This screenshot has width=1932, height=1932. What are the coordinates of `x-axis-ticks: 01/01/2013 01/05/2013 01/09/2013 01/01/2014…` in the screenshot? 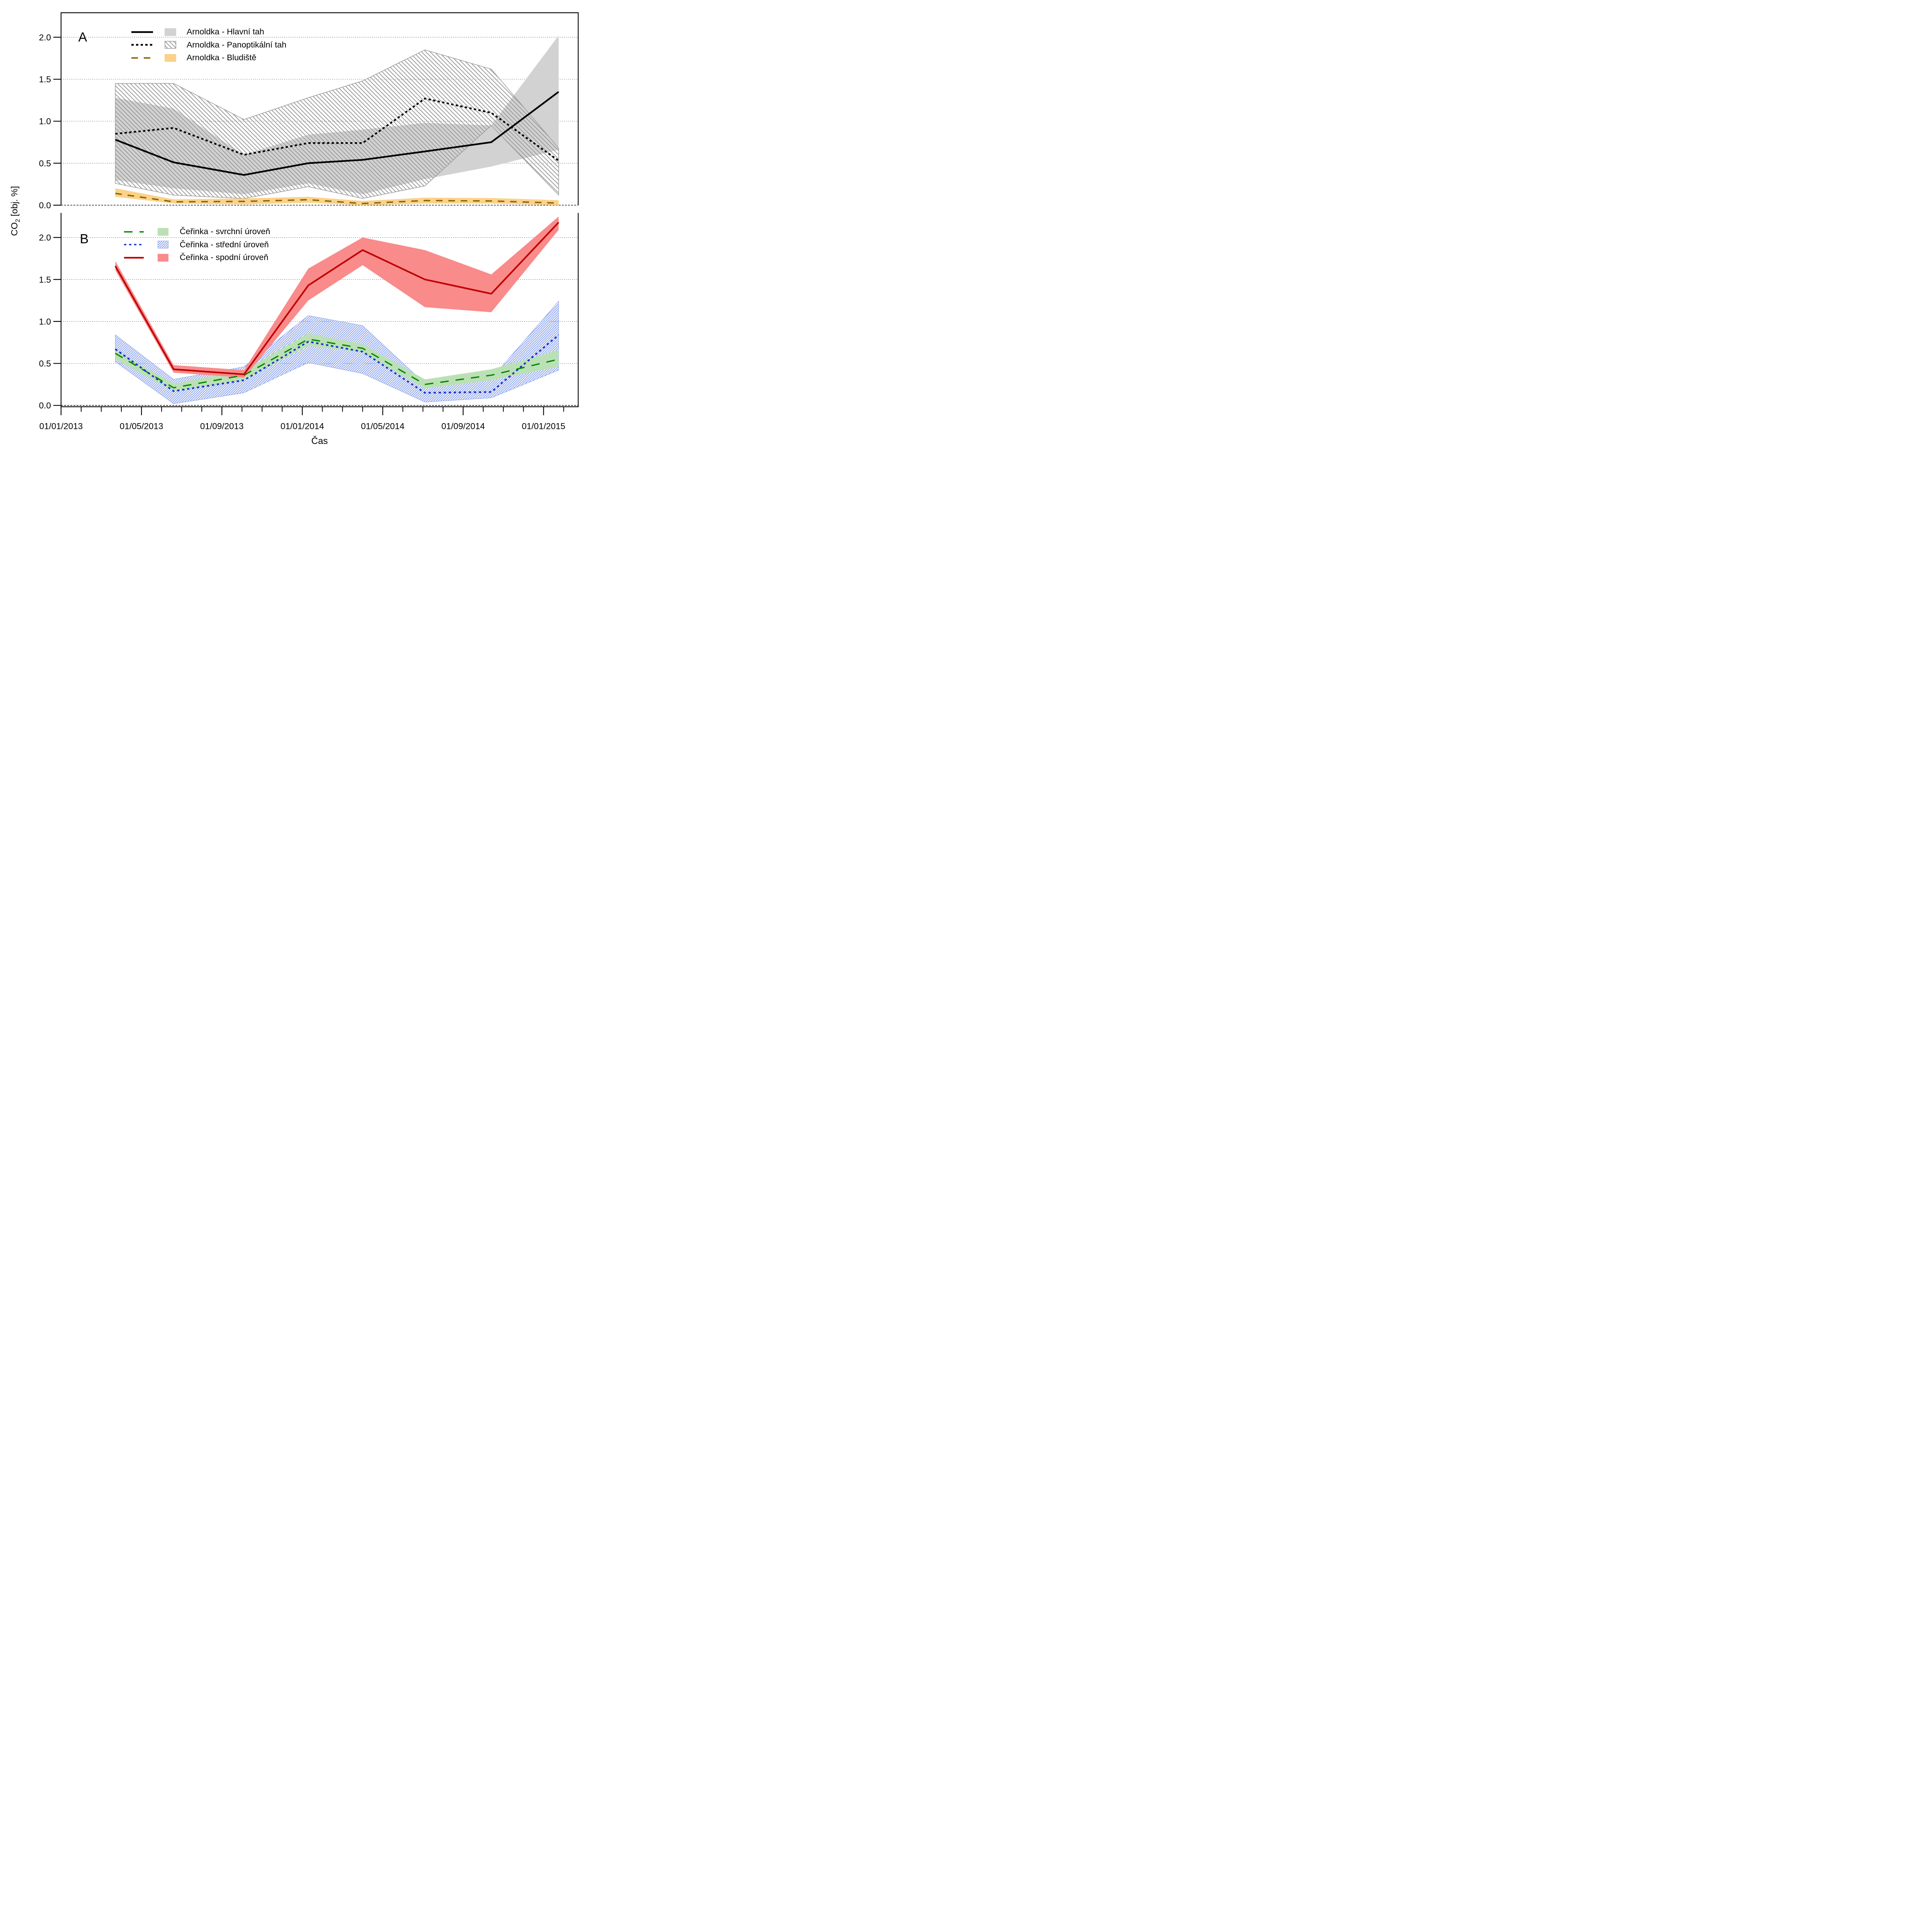 It's located at (302, 418).